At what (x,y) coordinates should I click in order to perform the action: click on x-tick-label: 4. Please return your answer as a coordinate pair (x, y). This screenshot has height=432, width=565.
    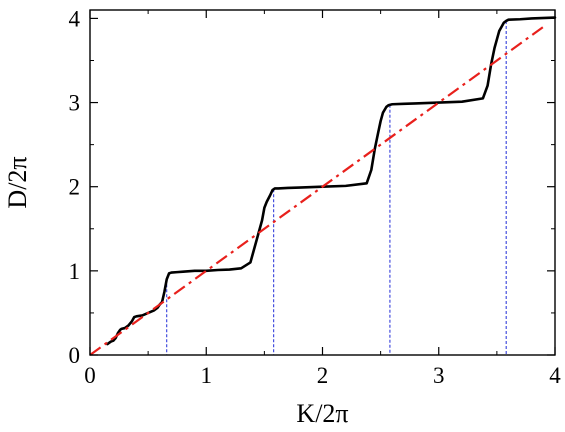
    Looking at the image, I should click on (555, 375).